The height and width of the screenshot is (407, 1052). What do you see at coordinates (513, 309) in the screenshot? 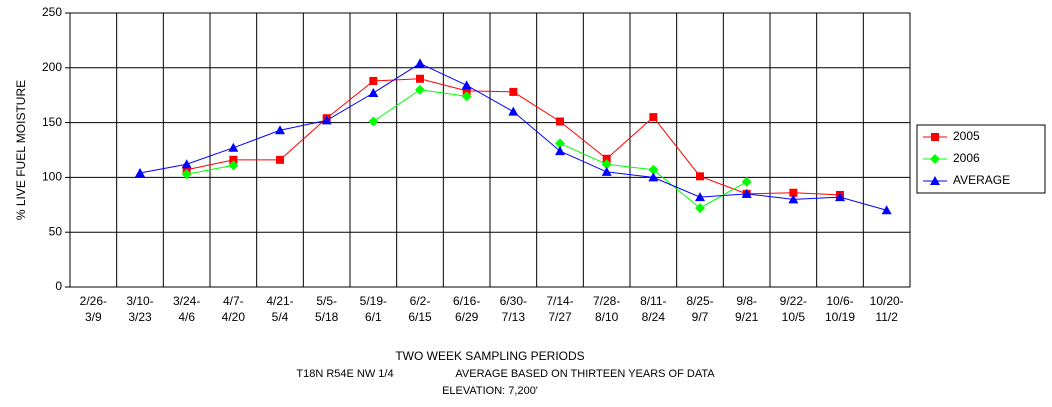
I see `x-tick-label: 6/30-7/13` at bounding box center [513, 309].